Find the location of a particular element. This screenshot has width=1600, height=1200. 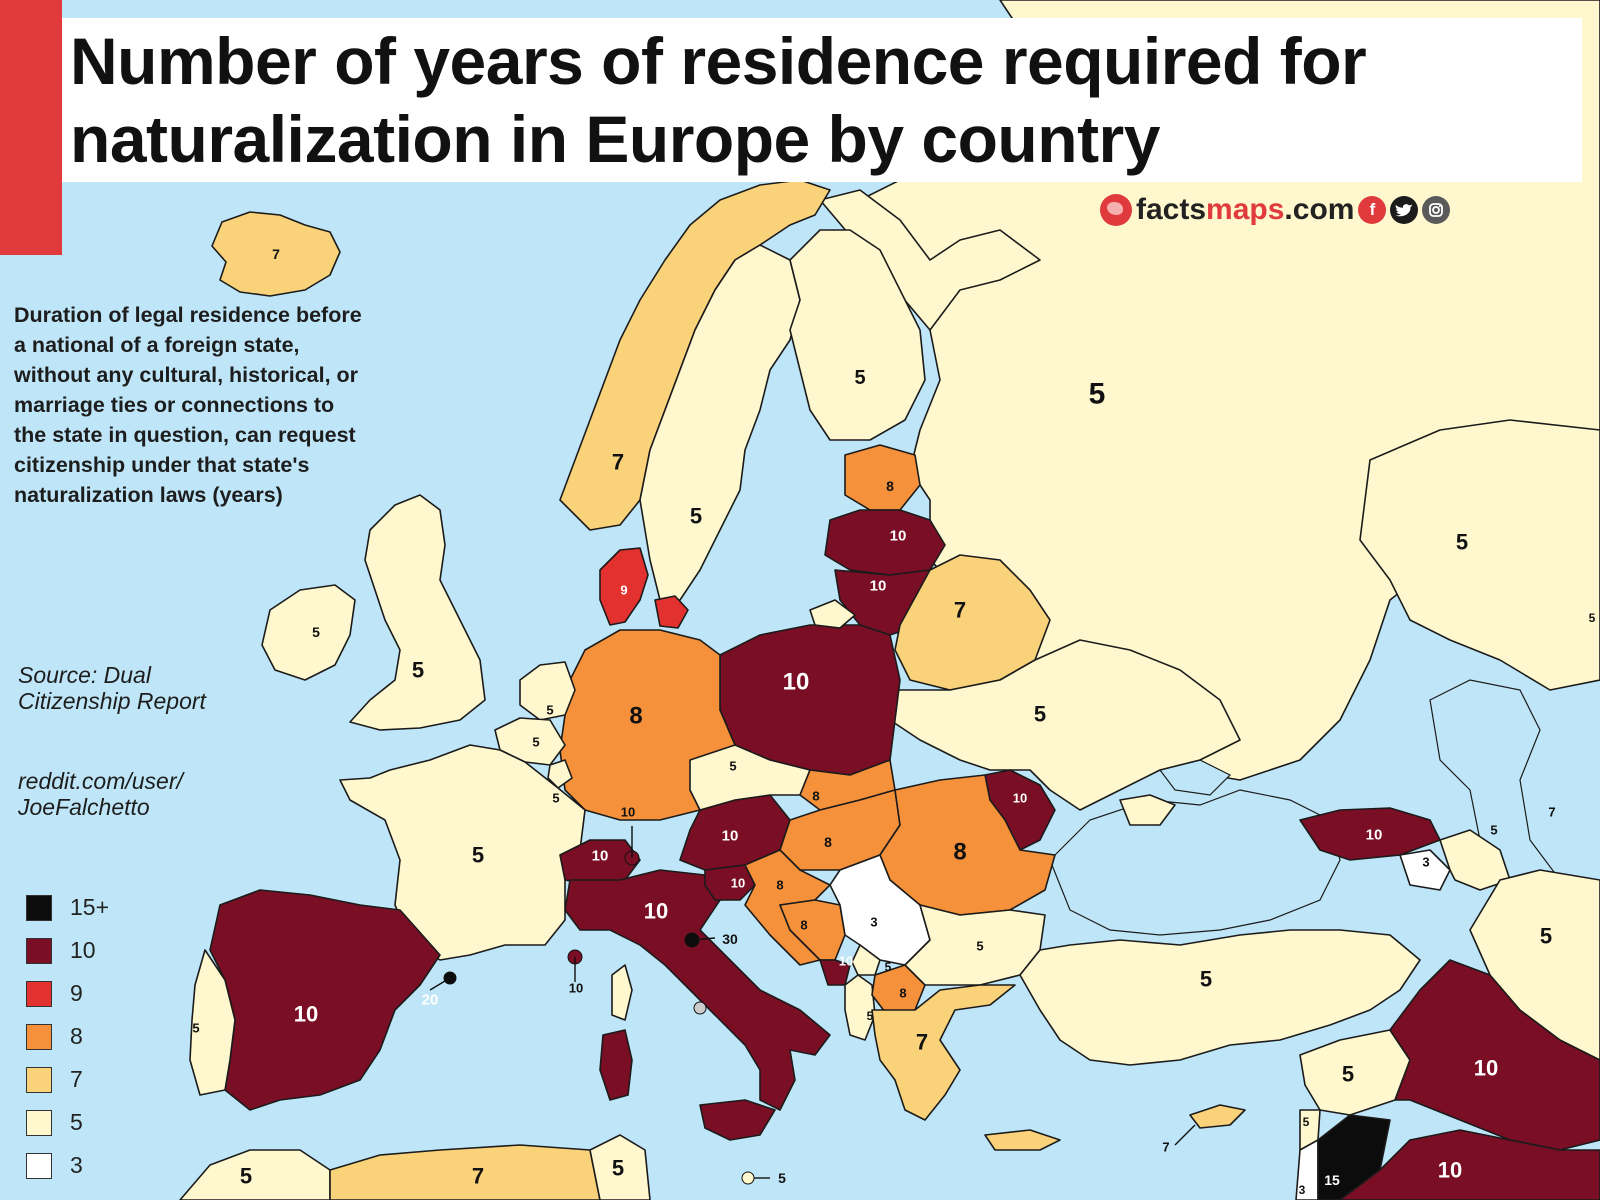

label-italy: 10 is located at coordinates (656, 911).